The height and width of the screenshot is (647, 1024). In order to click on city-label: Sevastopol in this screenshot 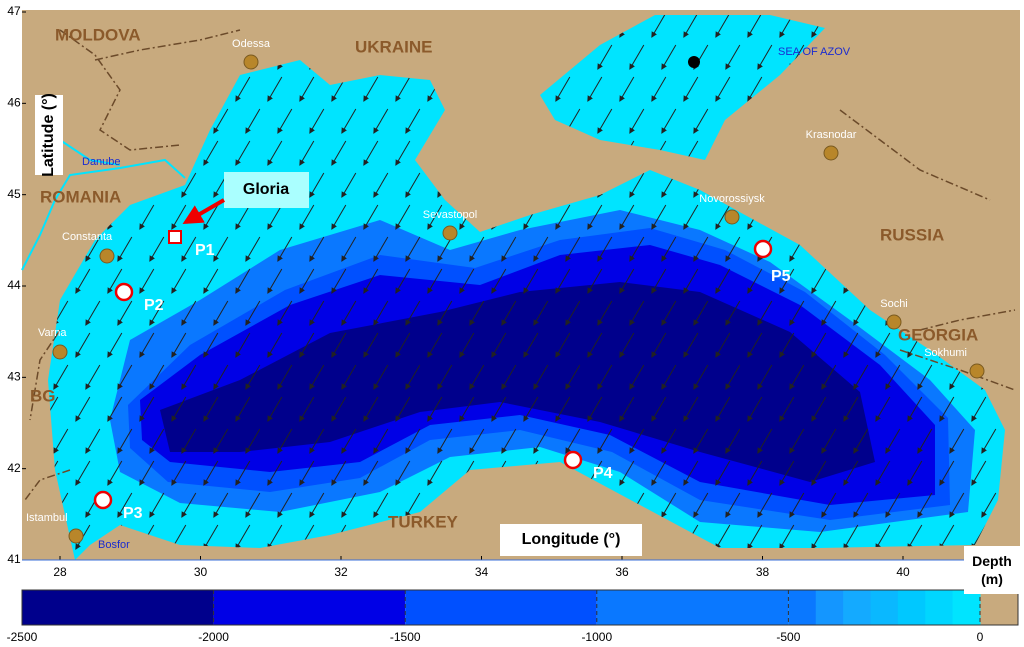, I will do `click(450, 215)`.